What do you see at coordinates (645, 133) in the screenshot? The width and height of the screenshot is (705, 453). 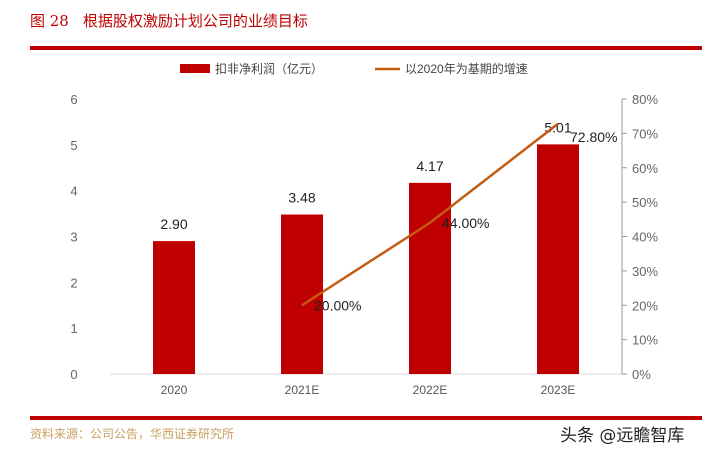 I see `right-tick-label: 70%` at bounding box center [645, 133].